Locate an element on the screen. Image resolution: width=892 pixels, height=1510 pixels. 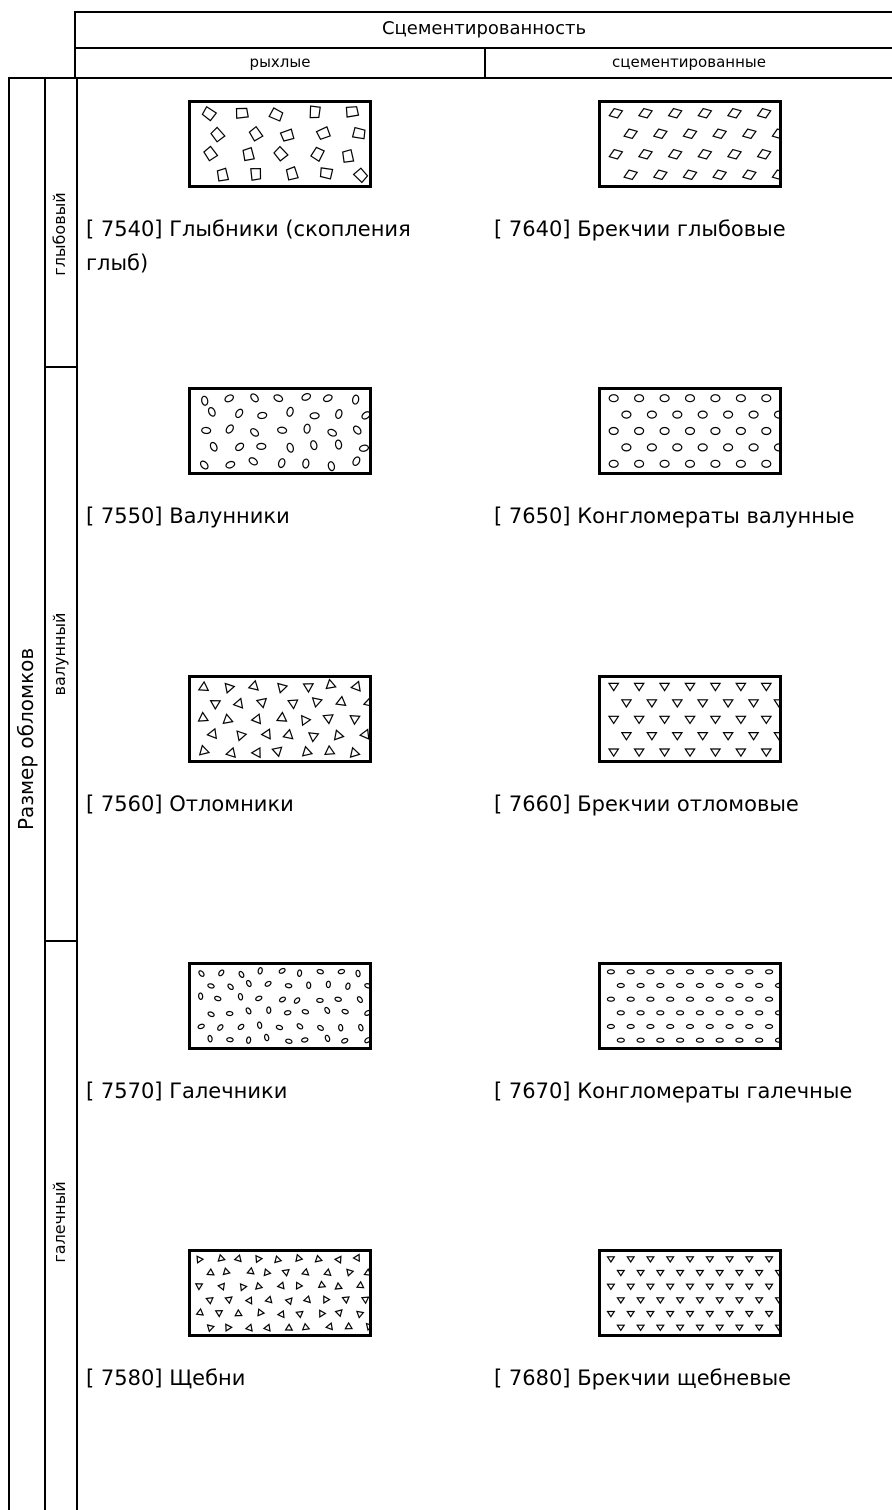
pattern-fill is located at coordinates (693, 720).